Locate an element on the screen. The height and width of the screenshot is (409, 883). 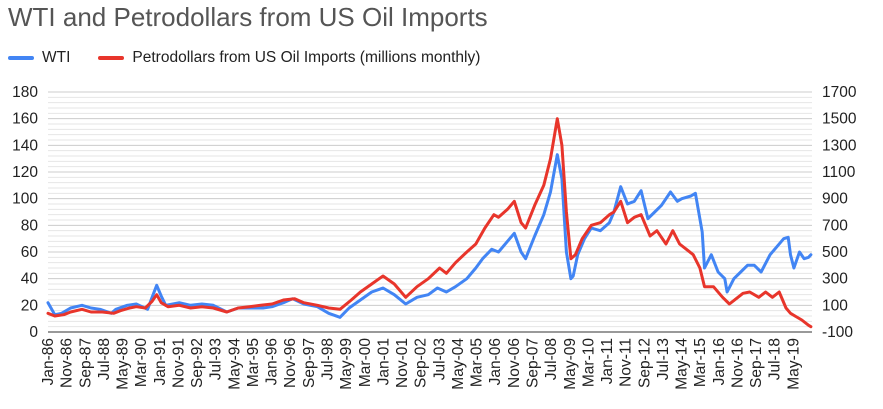
y-left-tick-label: 180 is located at coordinates (25, 92).